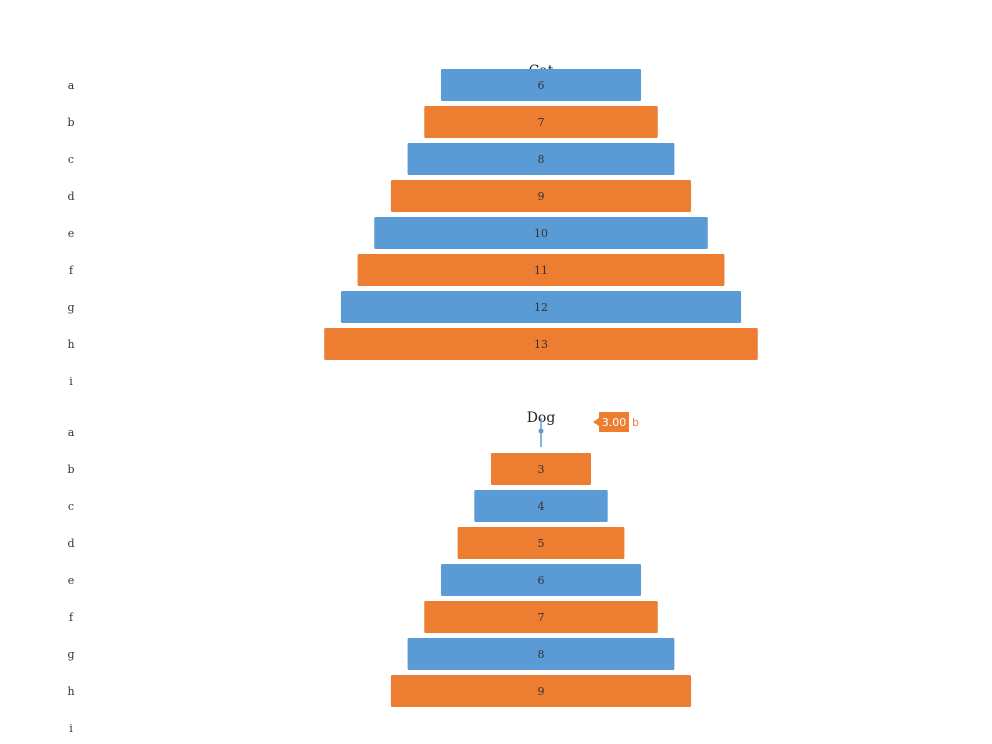 The height and width of the screenshot is (744, 992). I want to click on data-label-cat-b: 7, so click(541, 122).